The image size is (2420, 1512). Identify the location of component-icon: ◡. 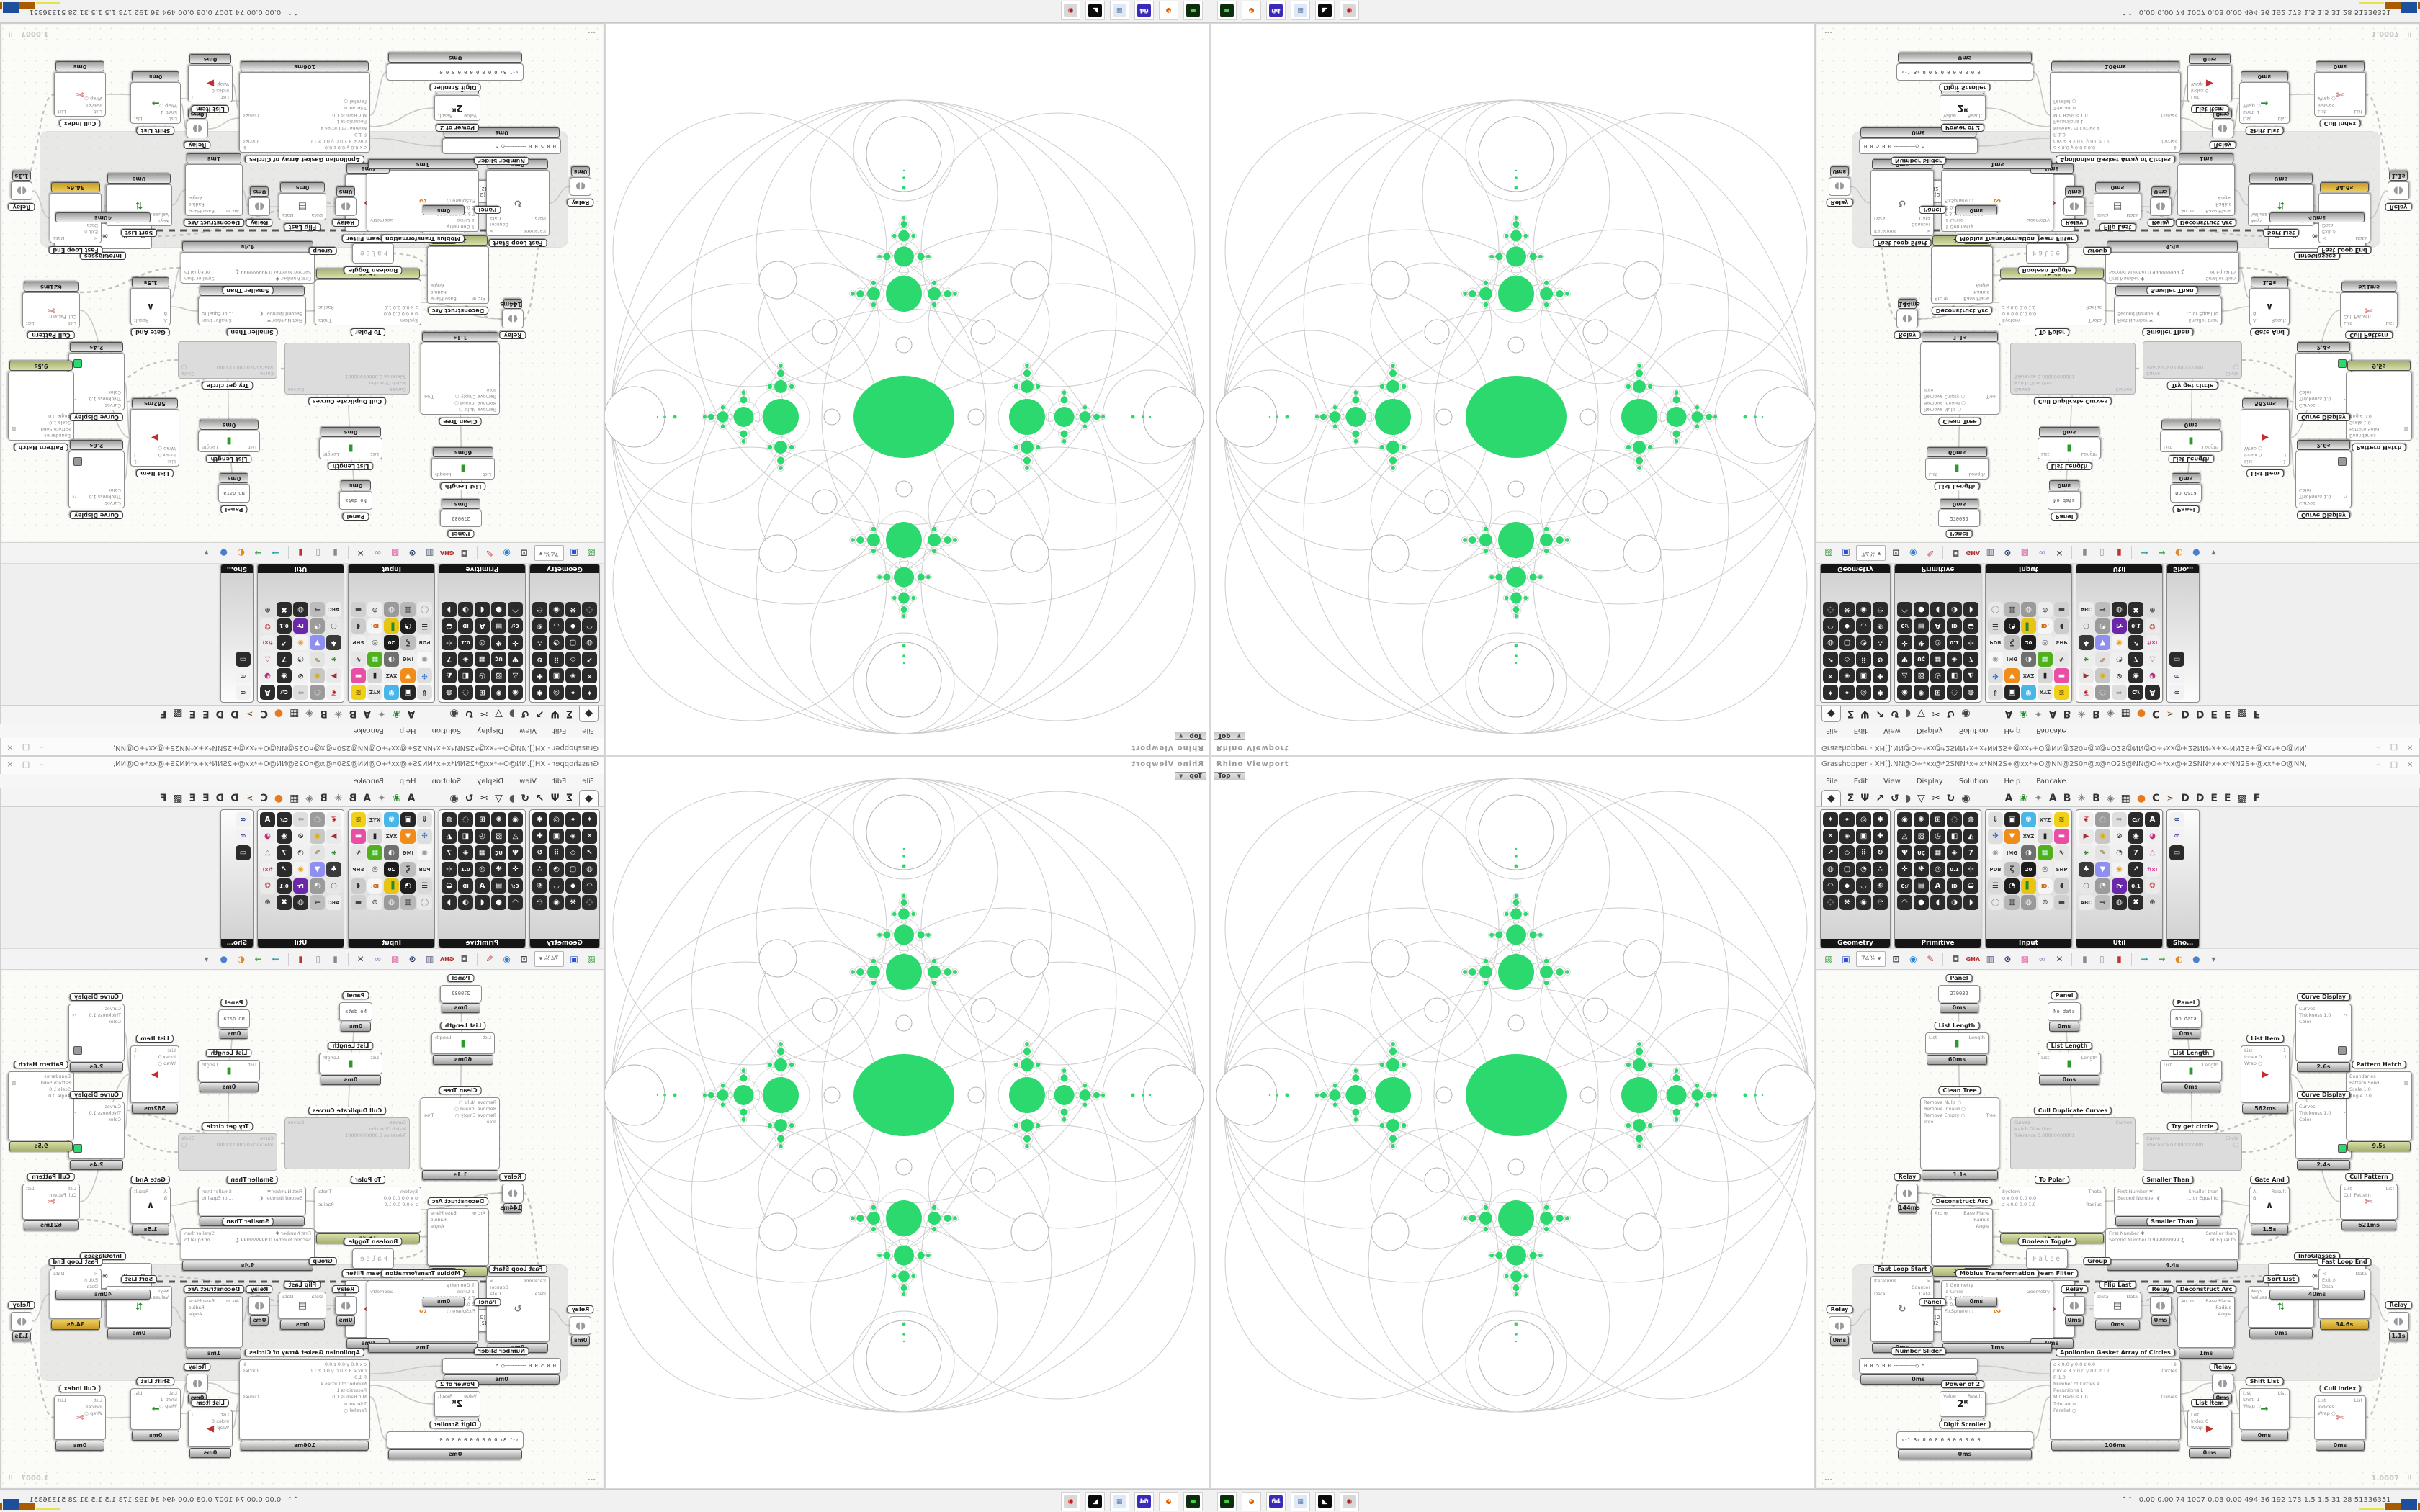
(556, 886).